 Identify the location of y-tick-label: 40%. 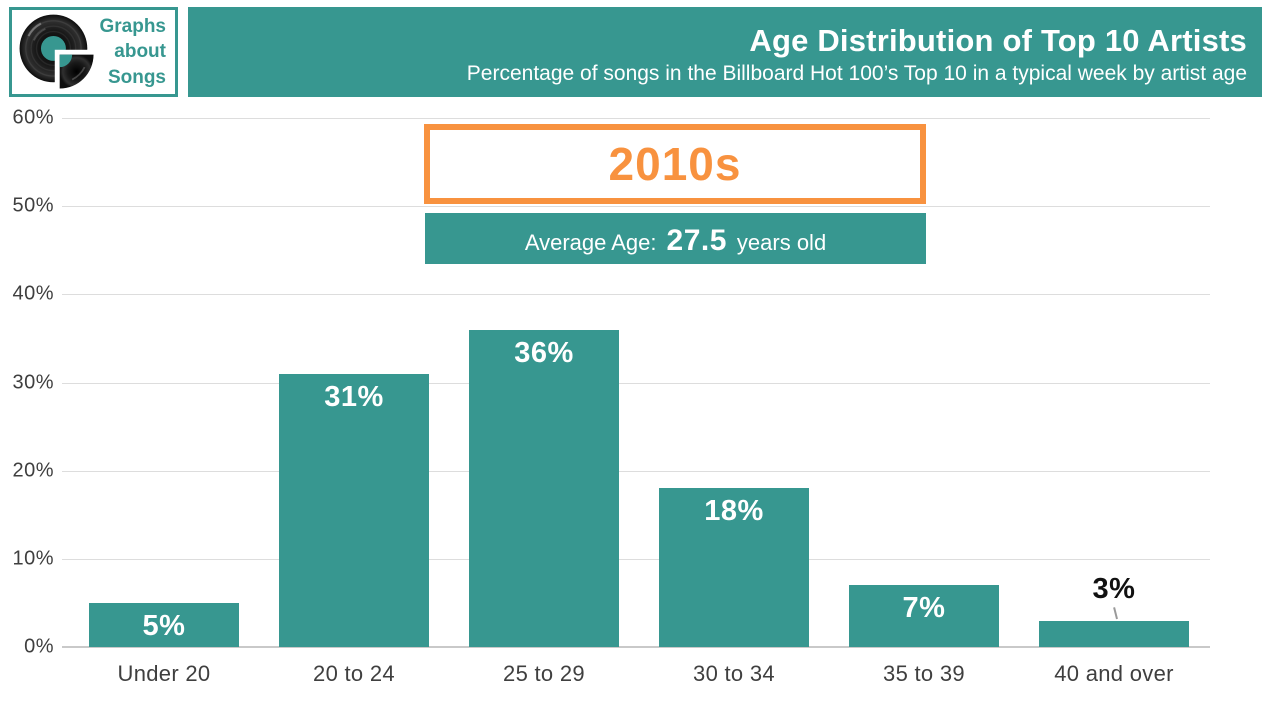
(33, 293).